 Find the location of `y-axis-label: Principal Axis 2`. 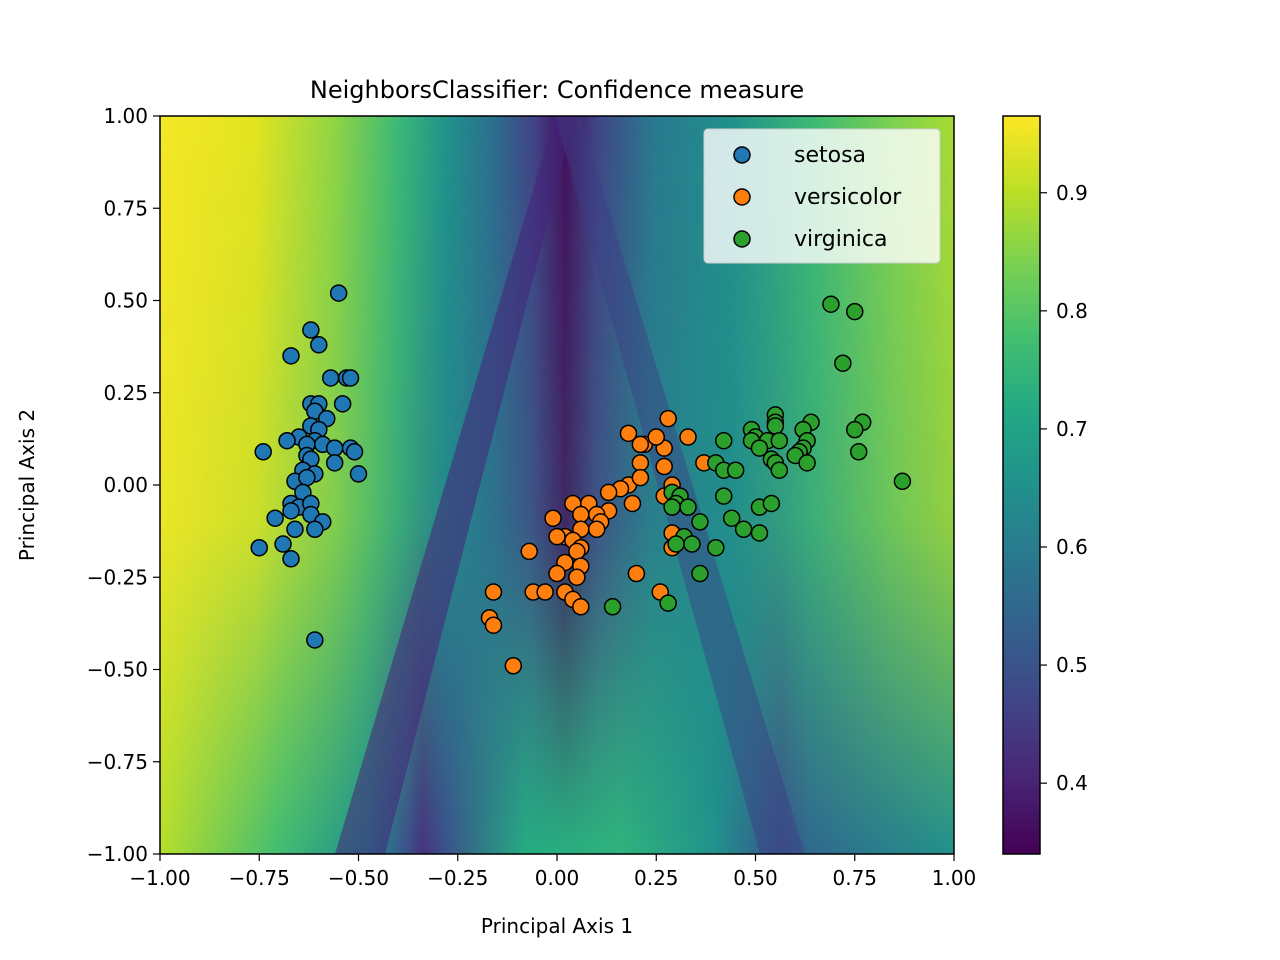

y-axis-label: Principal Axis 2 is located at coordinates (27, 485).